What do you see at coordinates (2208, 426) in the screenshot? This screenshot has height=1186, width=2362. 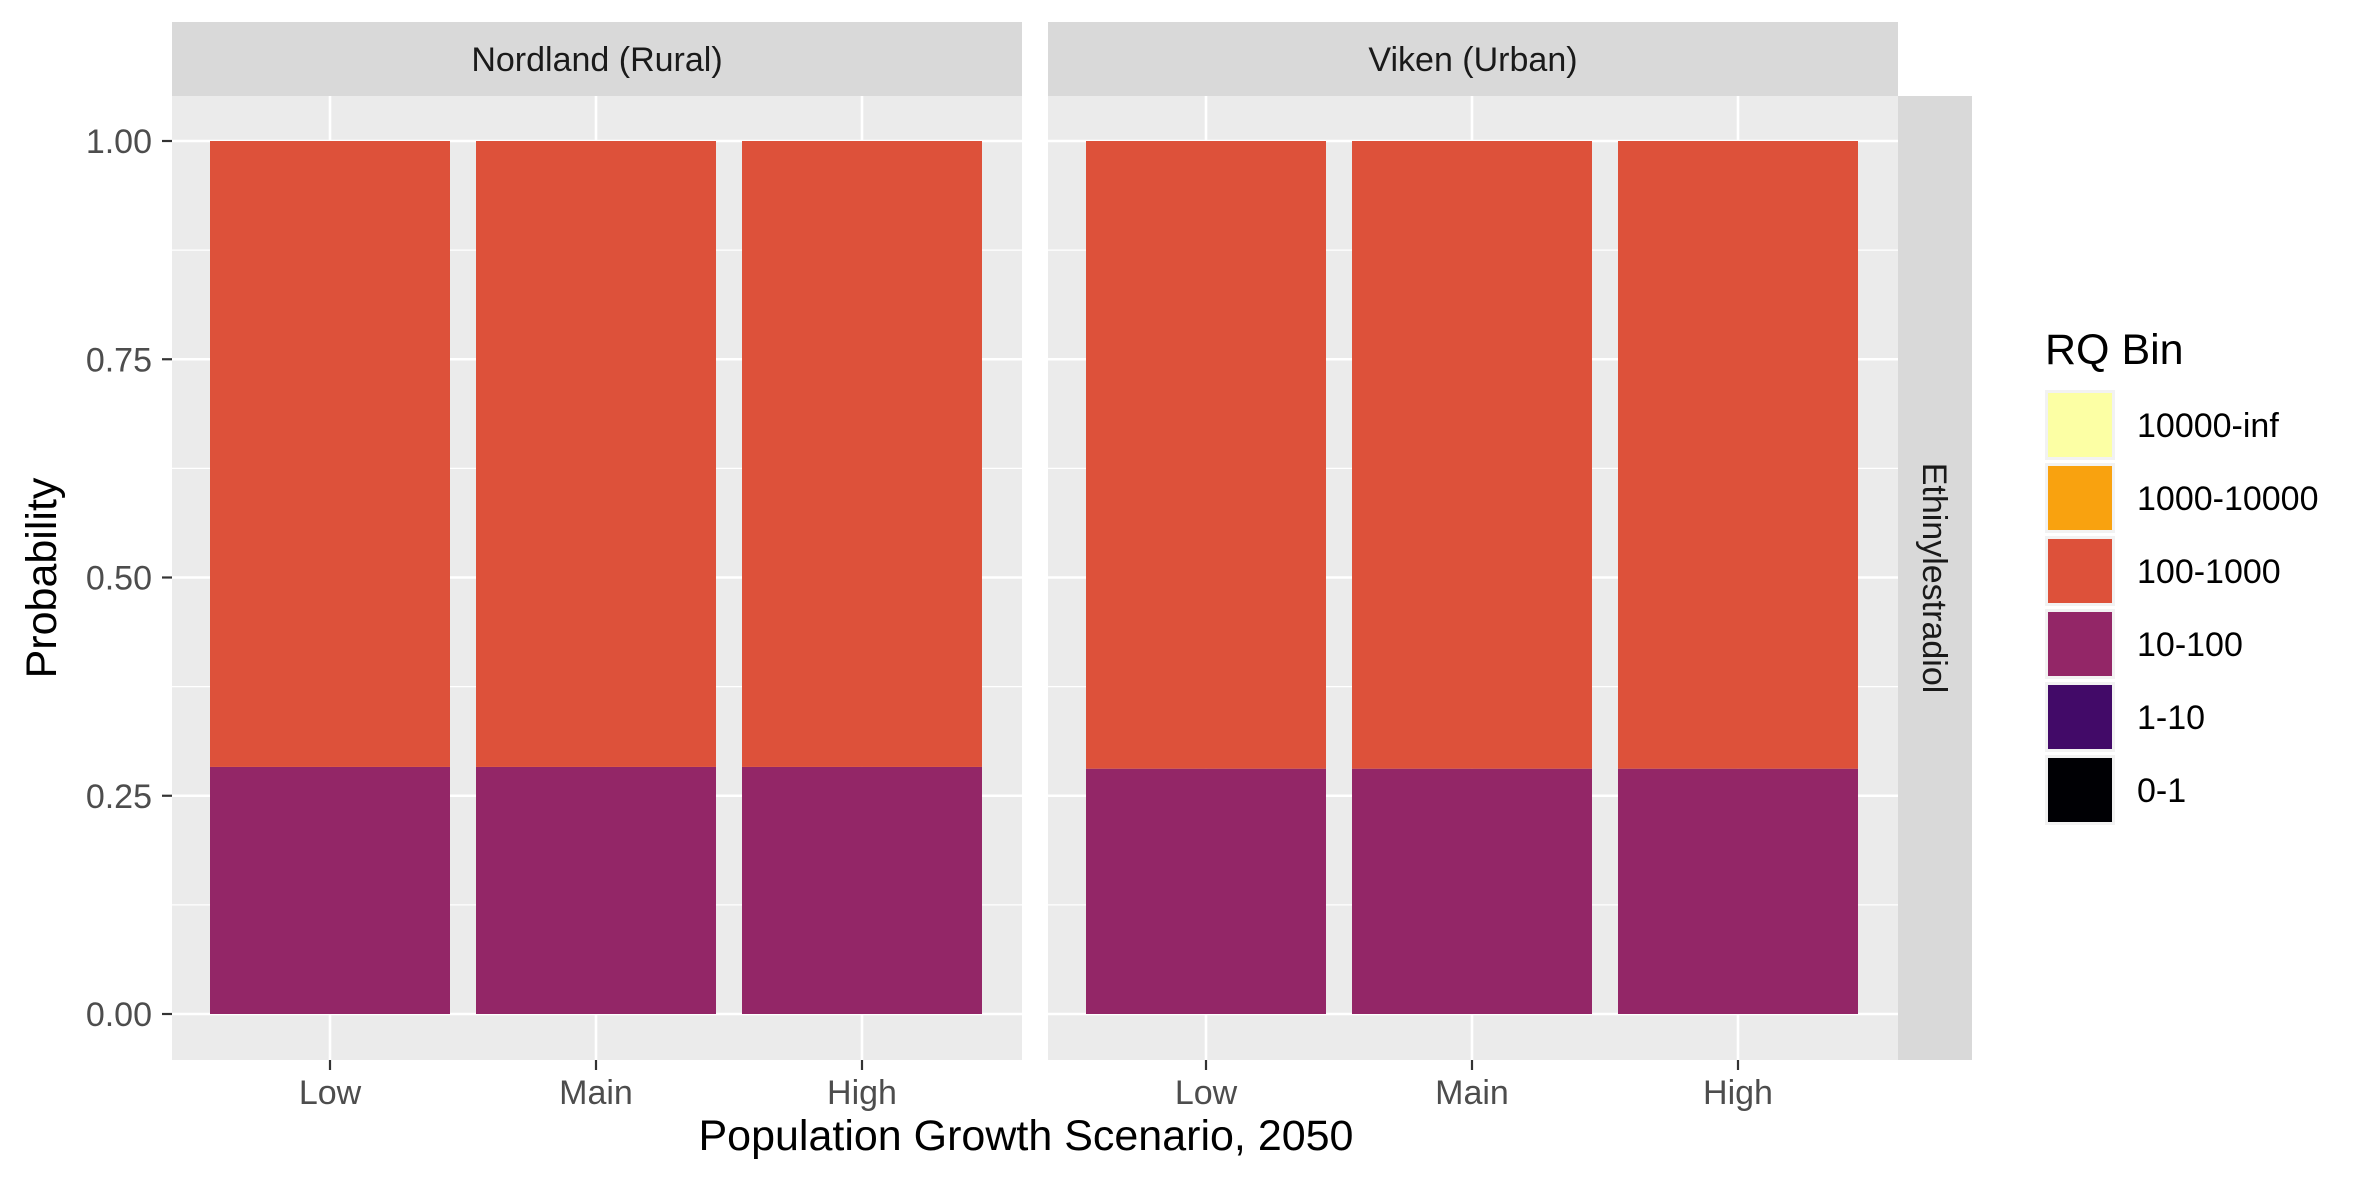 I see `legend-label: 10000-inf` at bounding box center [2208, 426].